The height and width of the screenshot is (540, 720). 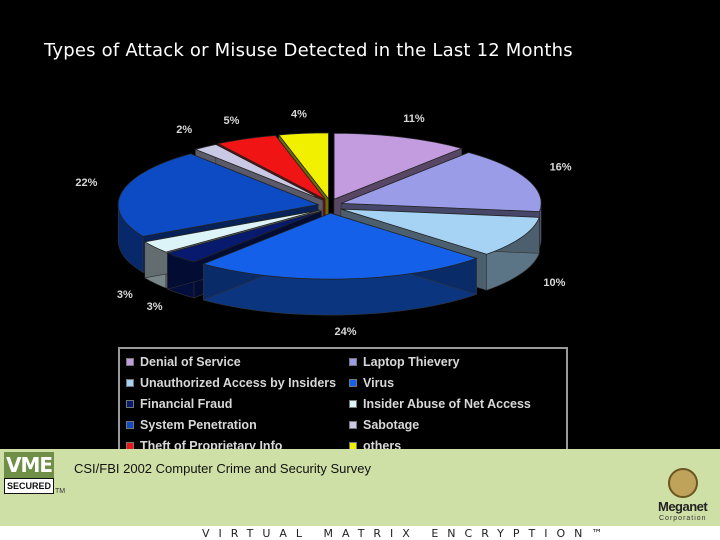 I want to click on legend-label: Virus, so click(x=379, y=382).